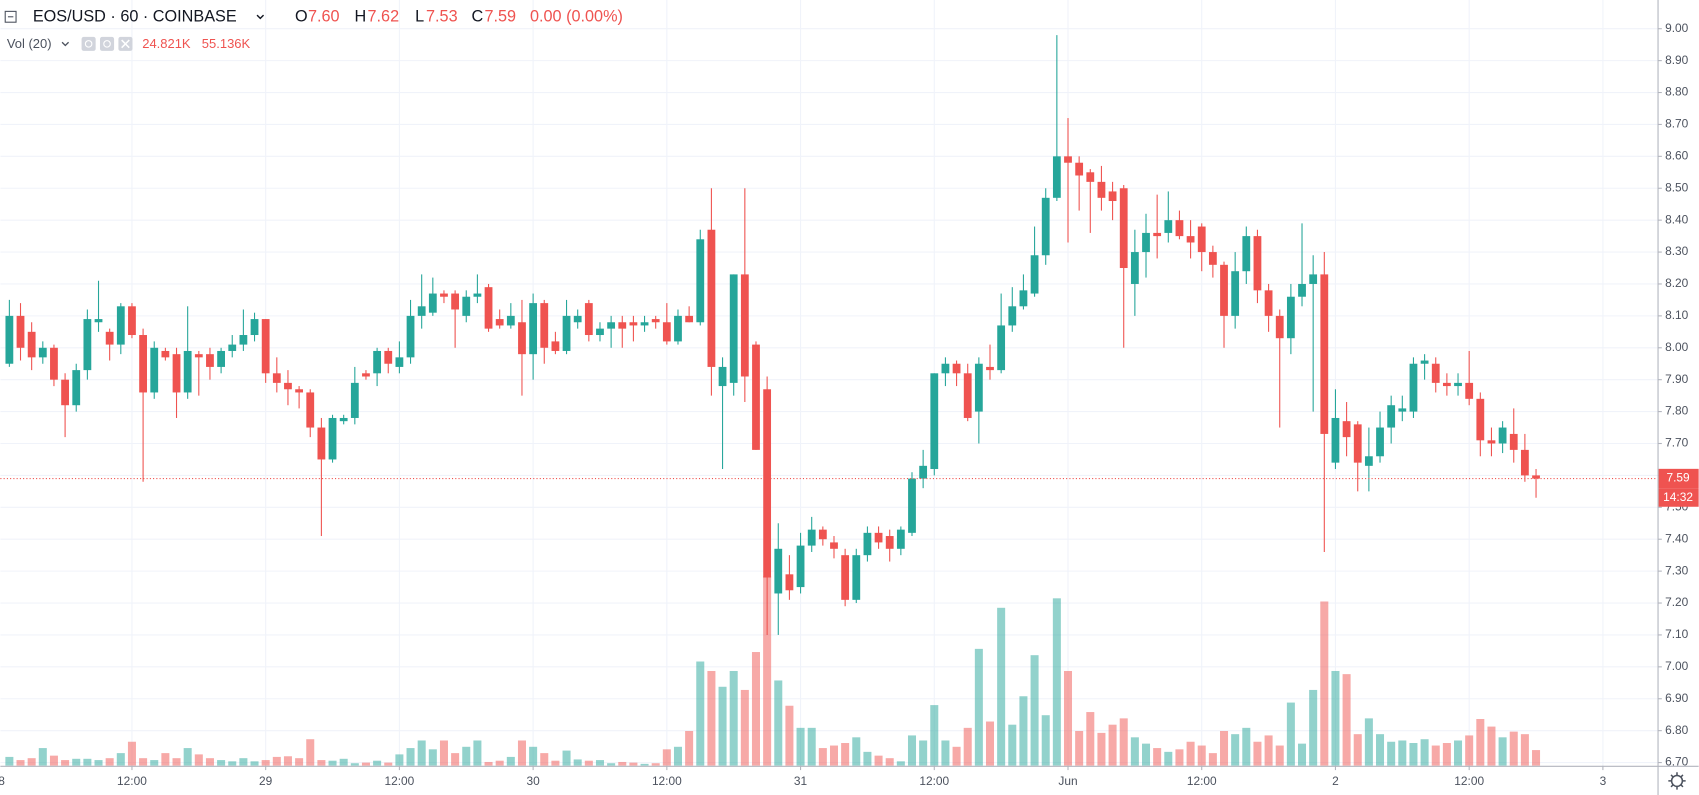  What do you see at coordinates (1677, 187) in the screenshot?
I see `y-tick-label: 8.50` at bounding box center [1677, 187].